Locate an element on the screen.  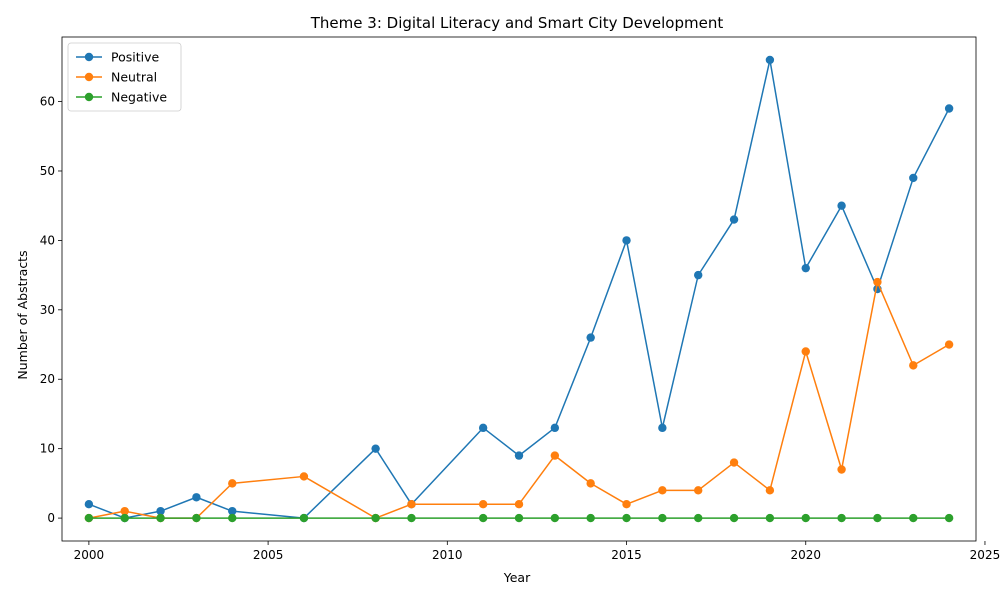
y-tick-label: 50 is located at coordinates (47, 171).